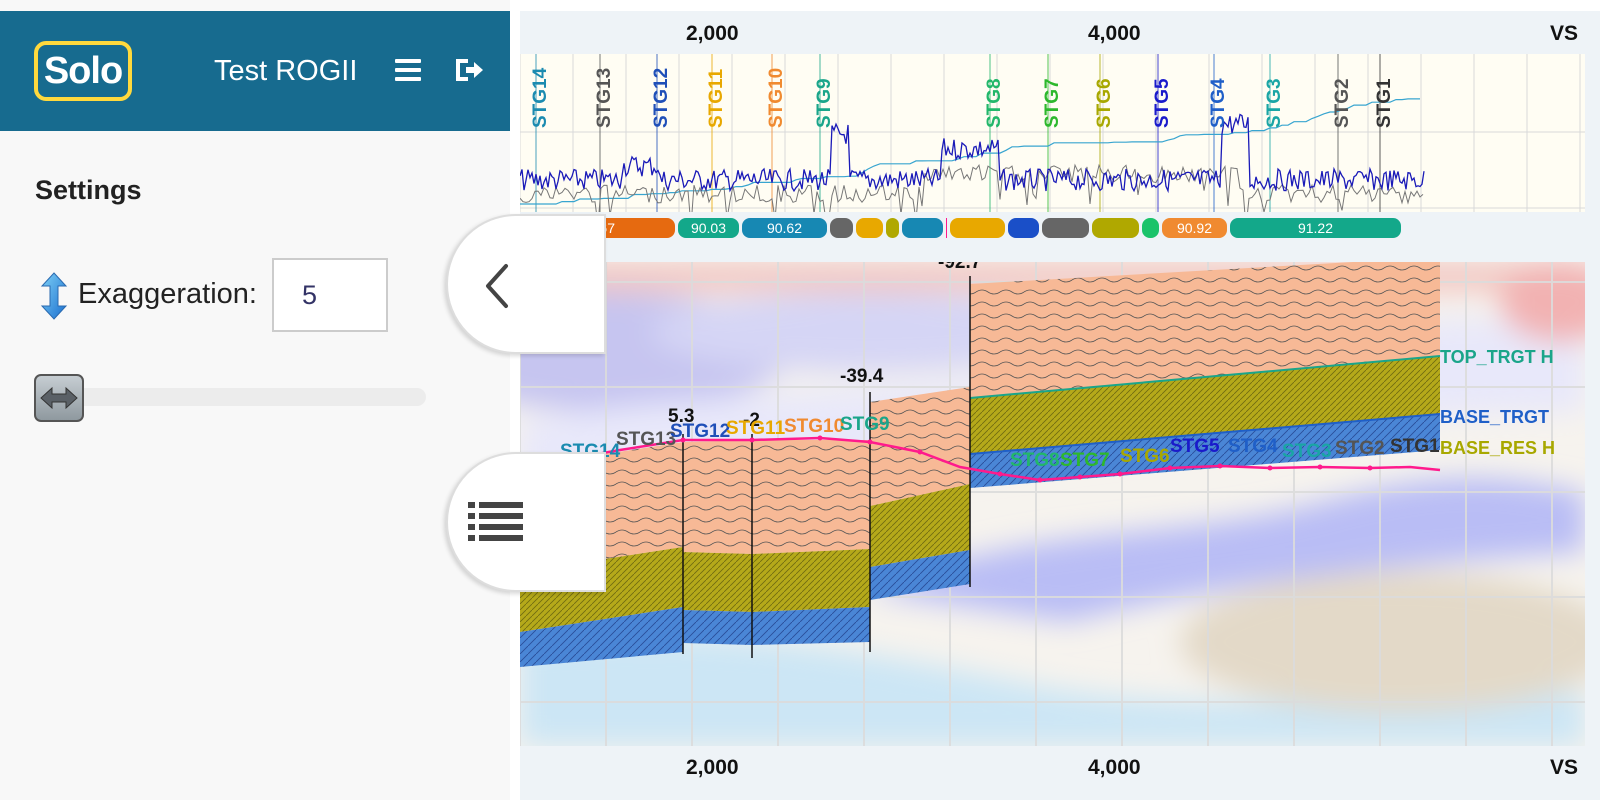 This screenshot has width=1600, height=800. What do you see at coordinates (700, 431) in the screenshot?
I see `stage-label-section: STG12` at bounding box center [700, 431].